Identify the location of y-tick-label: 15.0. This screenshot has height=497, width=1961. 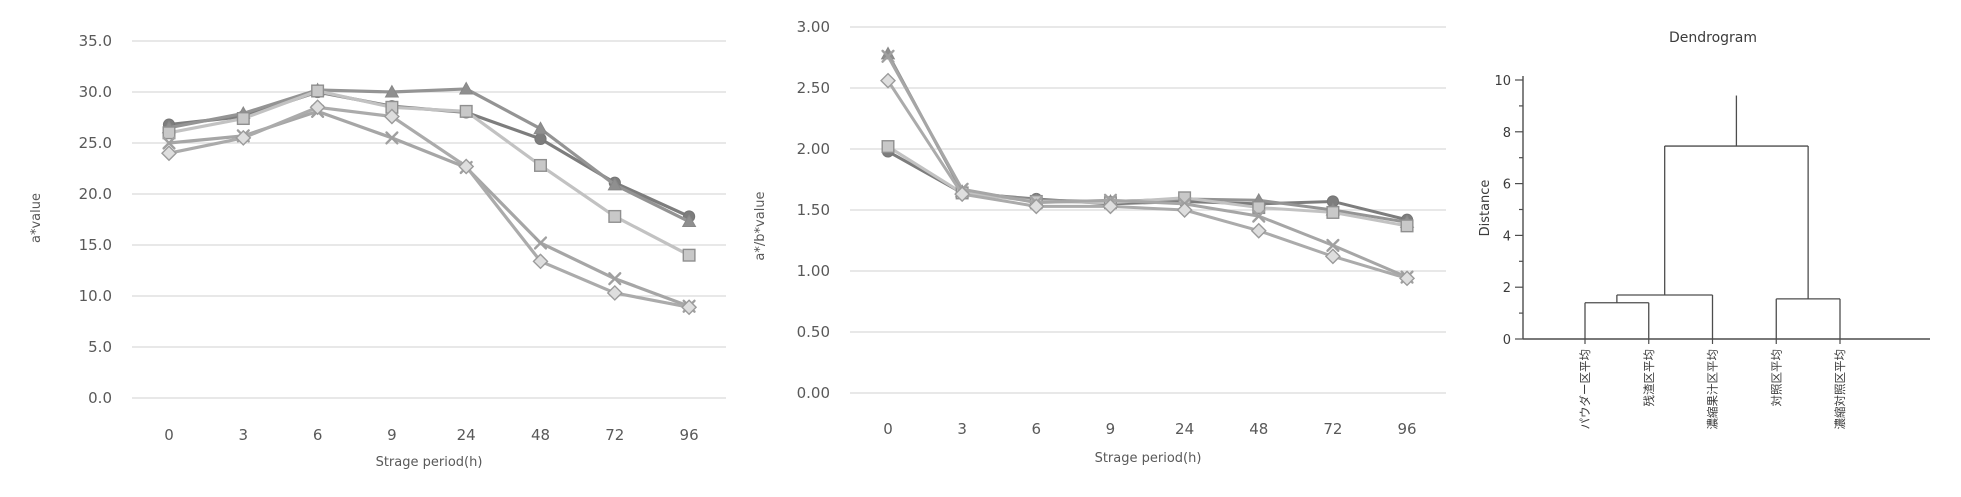
(95, 245).